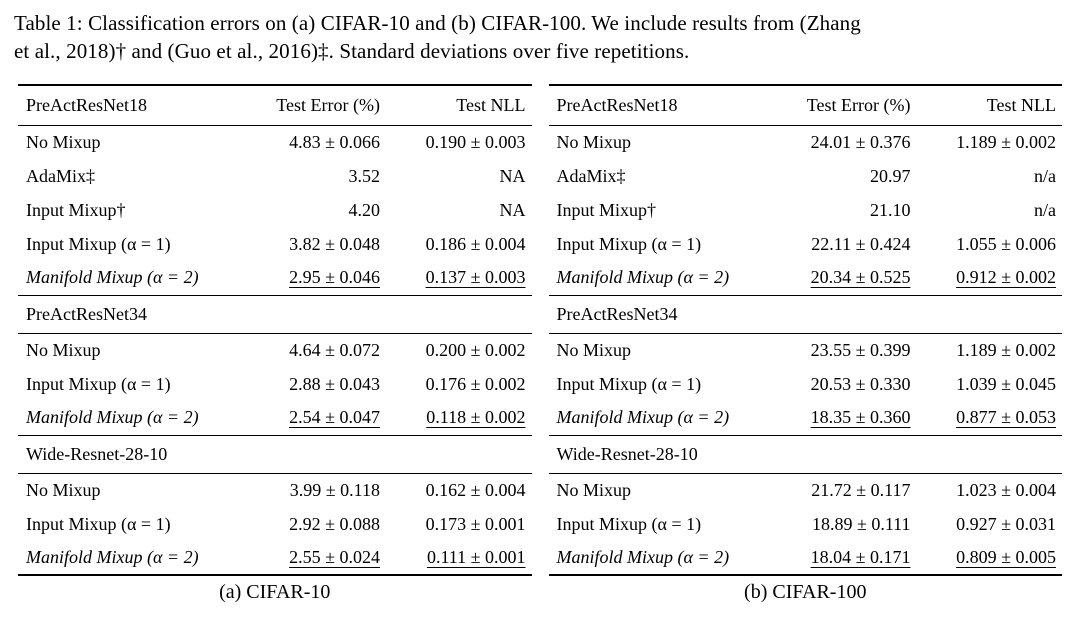 The height and width of the screenshot is (634, 1080). What do you see at coordinates (76, 209) in the screenshot?
I see `method-cell: Input Mixup†` at bounding box center [76, 209].